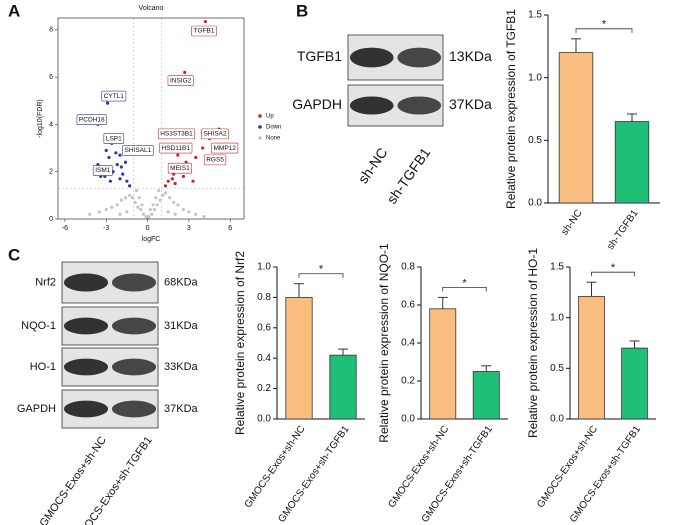 The height and width of the screenshot is (525, 685). What do you see at coordinates (51, 219) in the screenshot?
I see `y-tick-label: 0` at bounding box center [51, 219].